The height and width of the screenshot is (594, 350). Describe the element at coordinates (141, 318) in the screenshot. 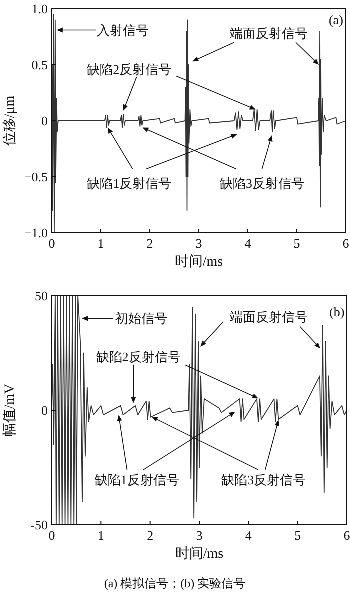

I see `annotation: 初始信号` at that location.